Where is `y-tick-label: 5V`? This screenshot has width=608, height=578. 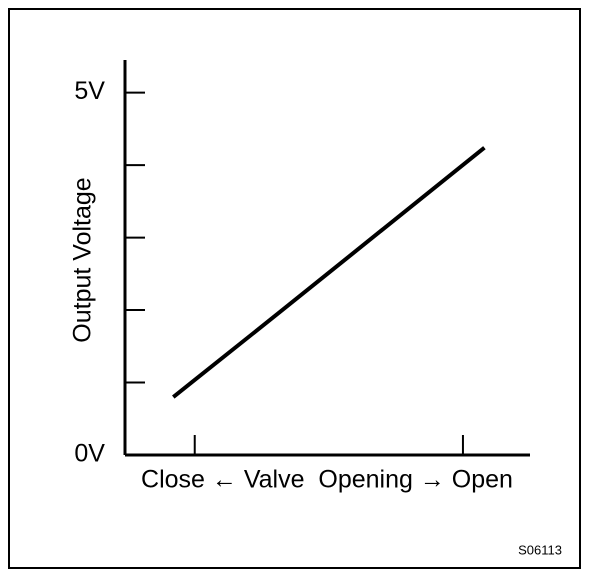
y-tick-label: 5V is located at coordinates (89, 91).